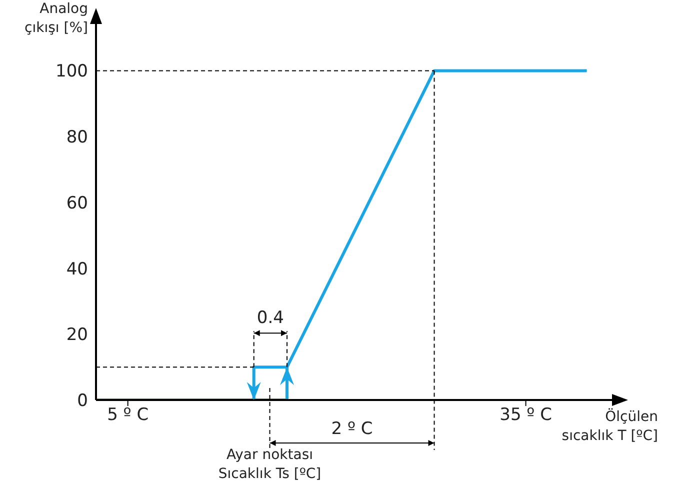 The image size is (679, 484). I want to click on ref-line-label: Ayar noktası Sıcaklık Ts [ºC], so click(269, 465).